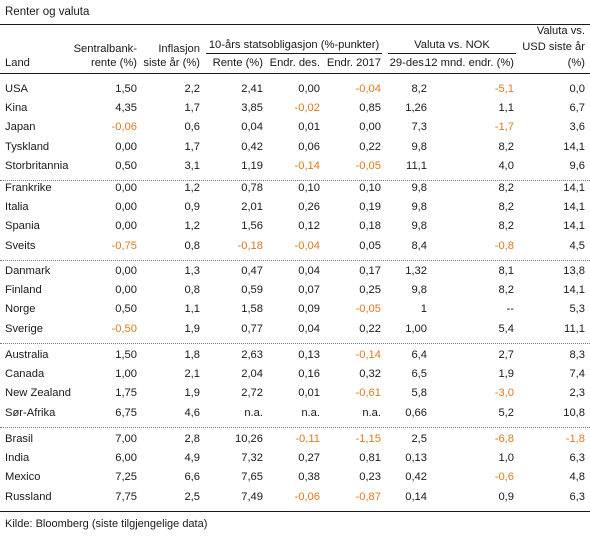 This screenshot has height=538, width=590. What do you see at coordinates (370, 207) in the screenshot?
I see `cell-endr-2017: 0,19` at bounding box center [370, 207].